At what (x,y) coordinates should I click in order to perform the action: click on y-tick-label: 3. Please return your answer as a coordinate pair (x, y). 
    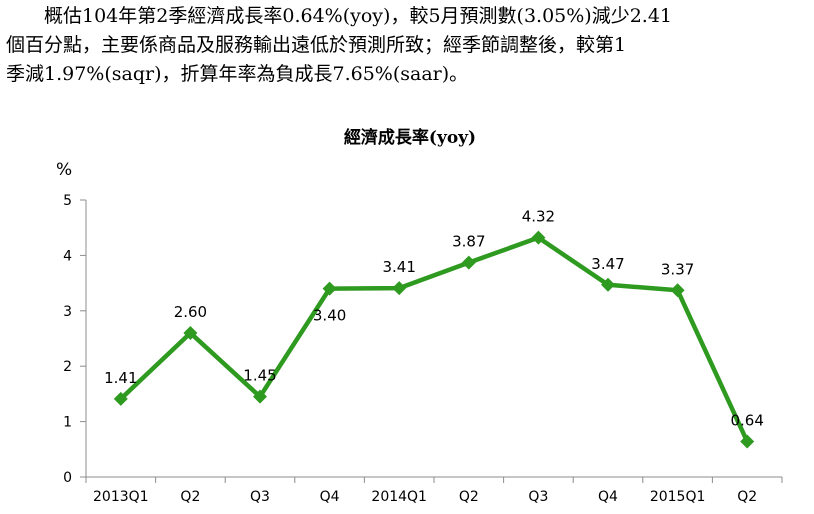
    Looking at the image, I should click on (67, 312).